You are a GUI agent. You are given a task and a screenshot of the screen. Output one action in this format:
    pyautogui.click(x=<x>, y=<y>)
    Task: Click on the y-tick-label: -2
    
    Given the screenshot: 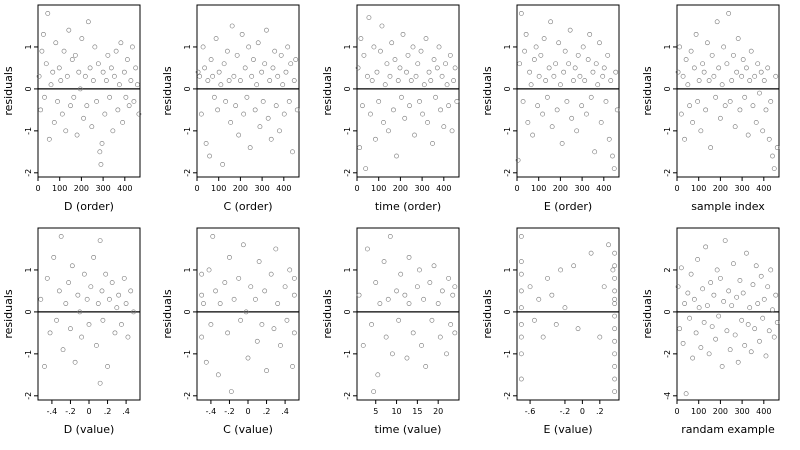 What is the action you would take?
    pyautogui.click(x=667, y=354)
    